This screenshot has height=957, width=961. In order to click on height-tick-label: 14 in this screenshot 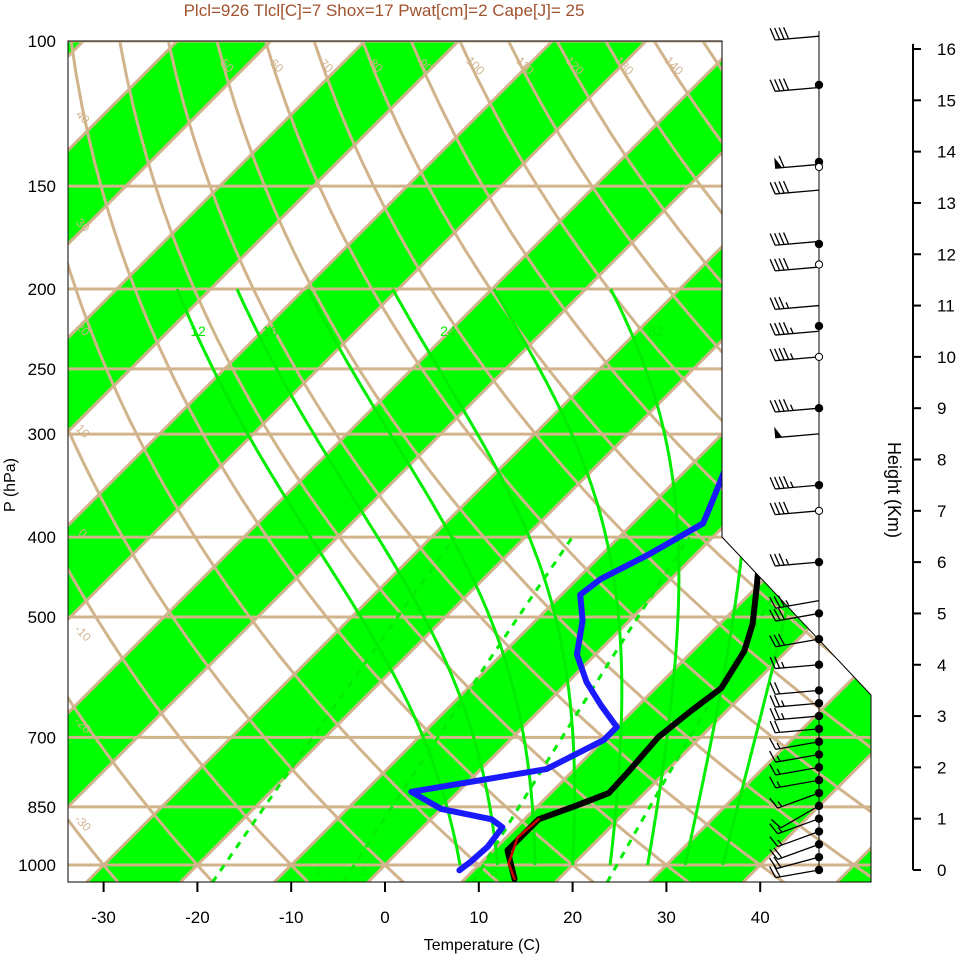, I will do `click(946, 152)`.